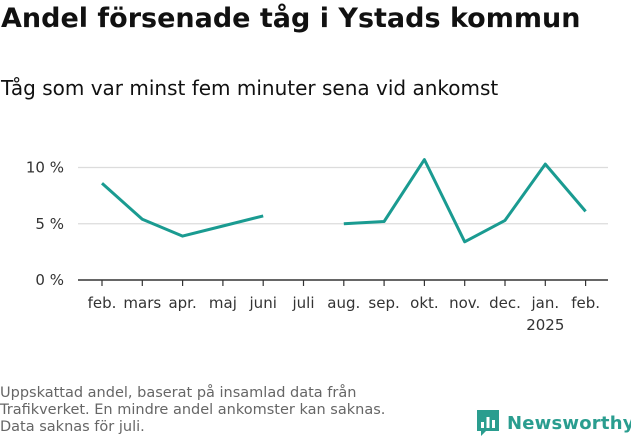 This screenshot has height=439, width=631. I want to click on x-tick-label: aug., so click(343, 303).